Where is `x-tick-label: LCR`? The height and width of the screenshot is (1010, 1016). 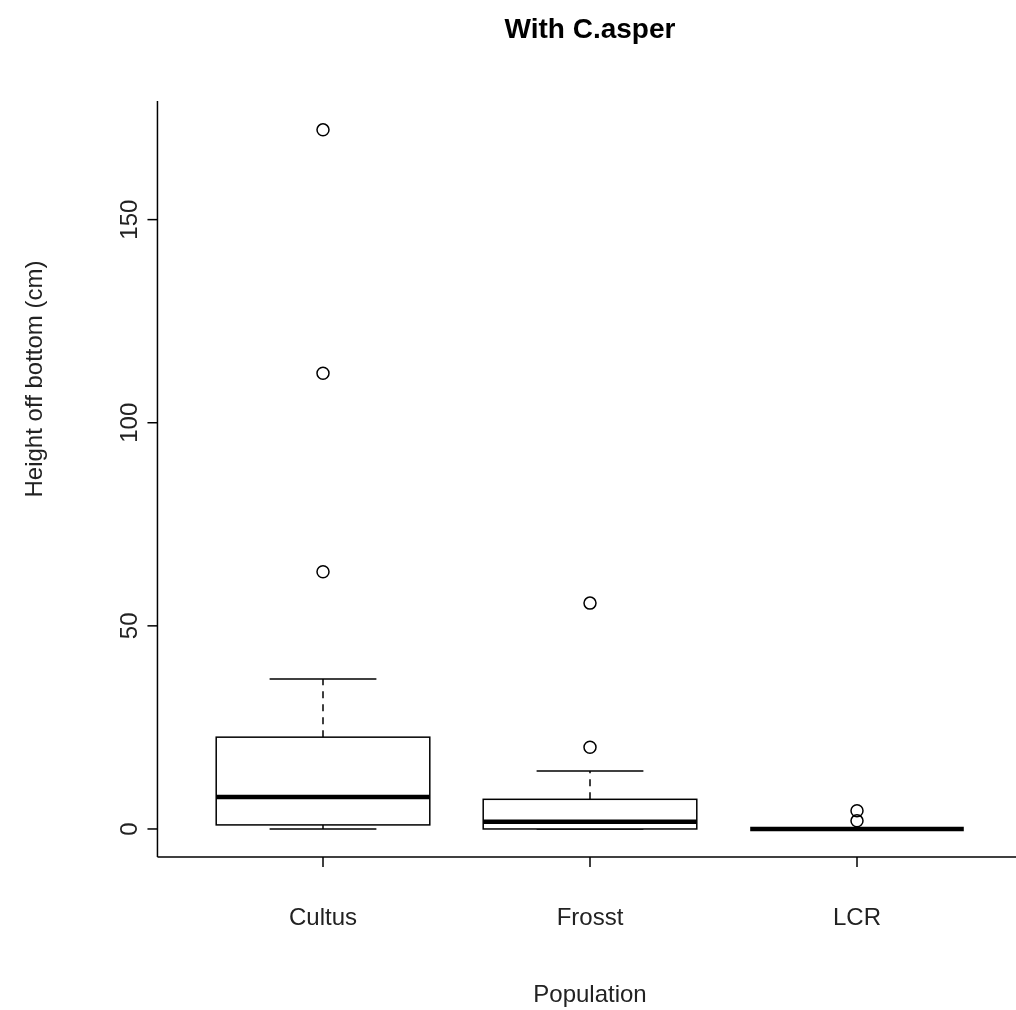 x-tick-label: LCR is located at coordinates (857, 916).